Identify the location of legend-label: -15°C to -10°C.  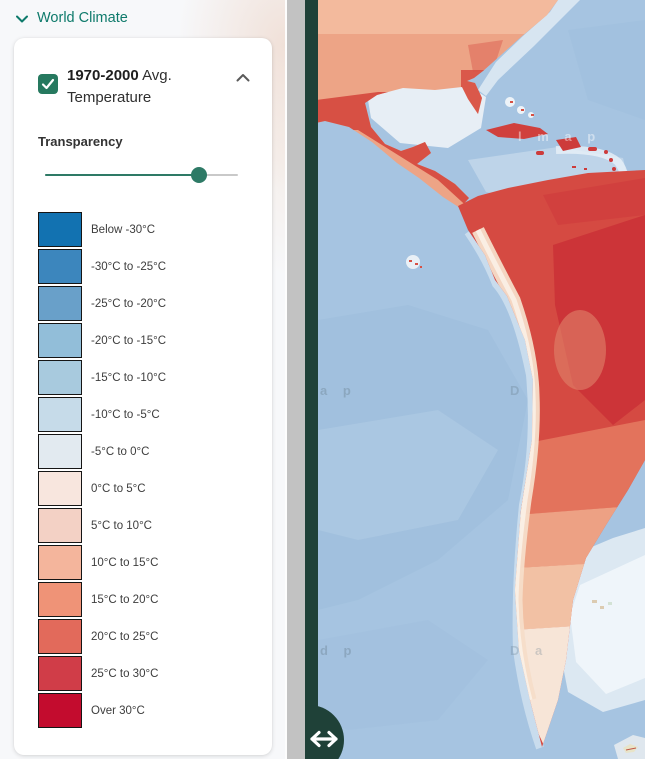
(129, 377).